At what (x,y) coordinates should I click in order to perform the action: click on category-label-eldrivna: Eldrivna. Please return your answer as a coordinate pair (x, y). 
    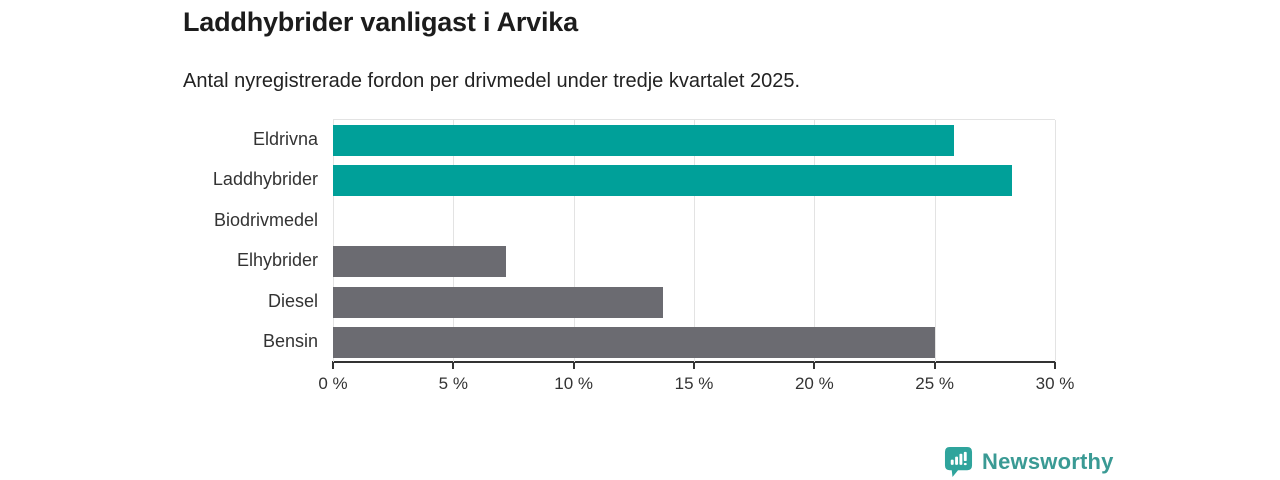
    Looking at the image, I should click on (285, 138).